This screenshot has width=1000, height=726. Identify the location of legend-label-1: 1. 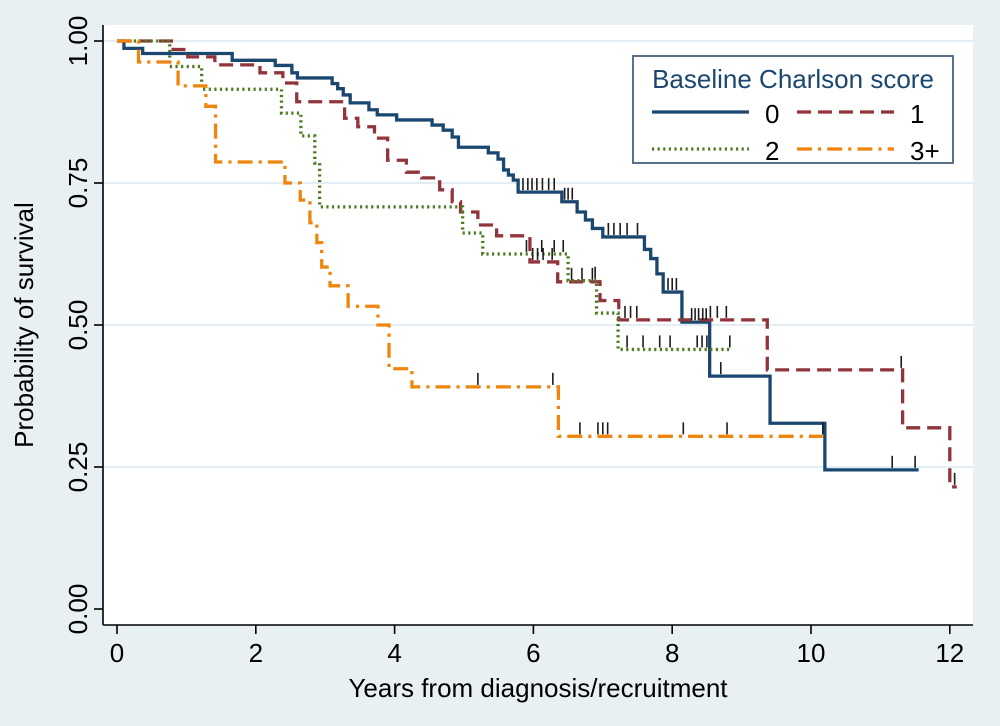
(917, 113).